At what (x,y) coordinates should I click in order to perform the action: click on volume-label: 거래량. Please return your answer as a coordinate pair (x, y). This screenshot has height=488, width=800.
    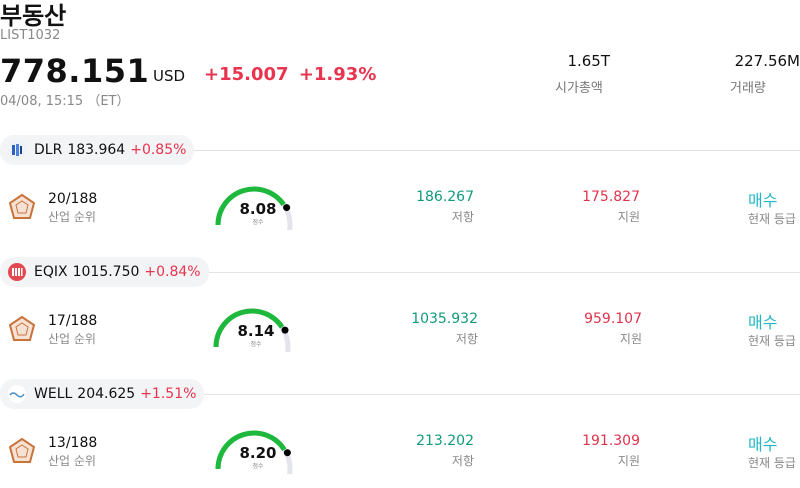
    Looking at the image, I should click on (748, 88).